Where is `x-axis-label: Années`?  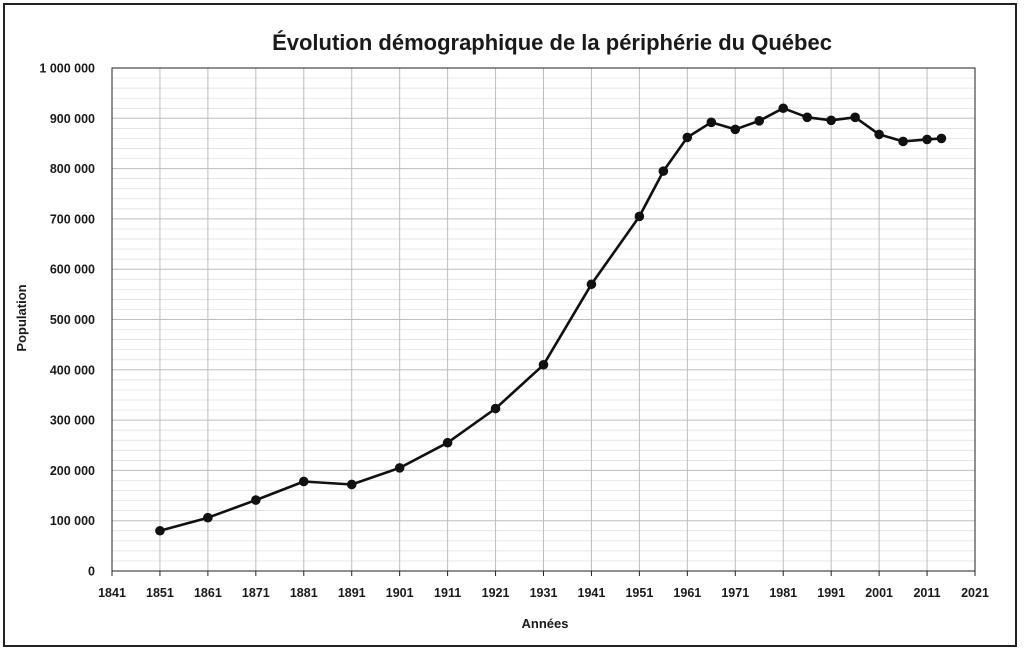
x-axis-label: Années is located at coordinates (545, 623).